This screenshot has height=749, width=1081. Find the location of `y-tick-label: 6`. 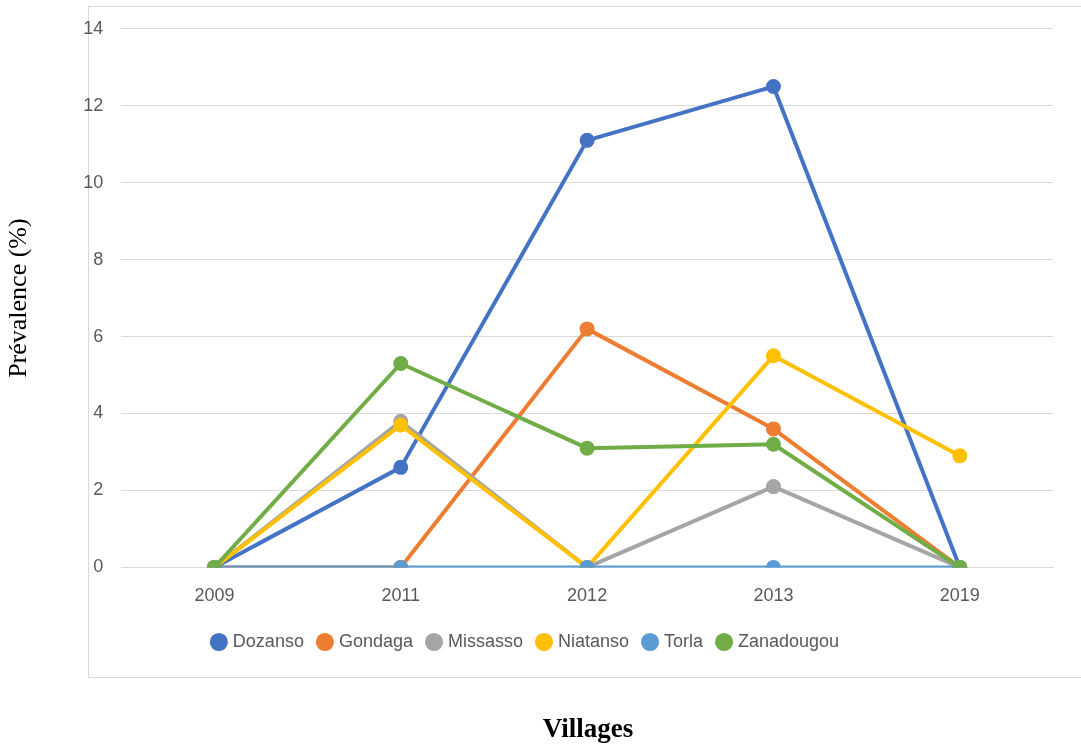

y-tick-label: 6 is located at coordinates (98, 335).